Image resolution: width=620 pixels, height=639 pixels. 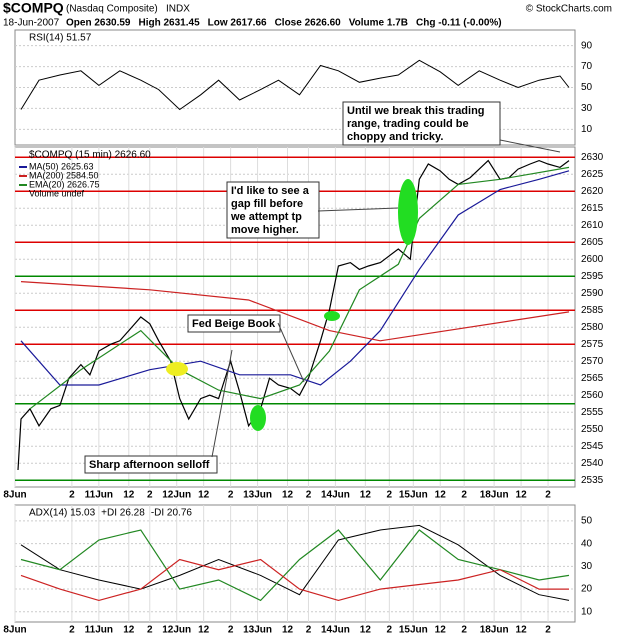 What do you see at coordinates (587, 87) in the screenshot?
I see `y-tick-label: 50` at bounding box center [587, 87].